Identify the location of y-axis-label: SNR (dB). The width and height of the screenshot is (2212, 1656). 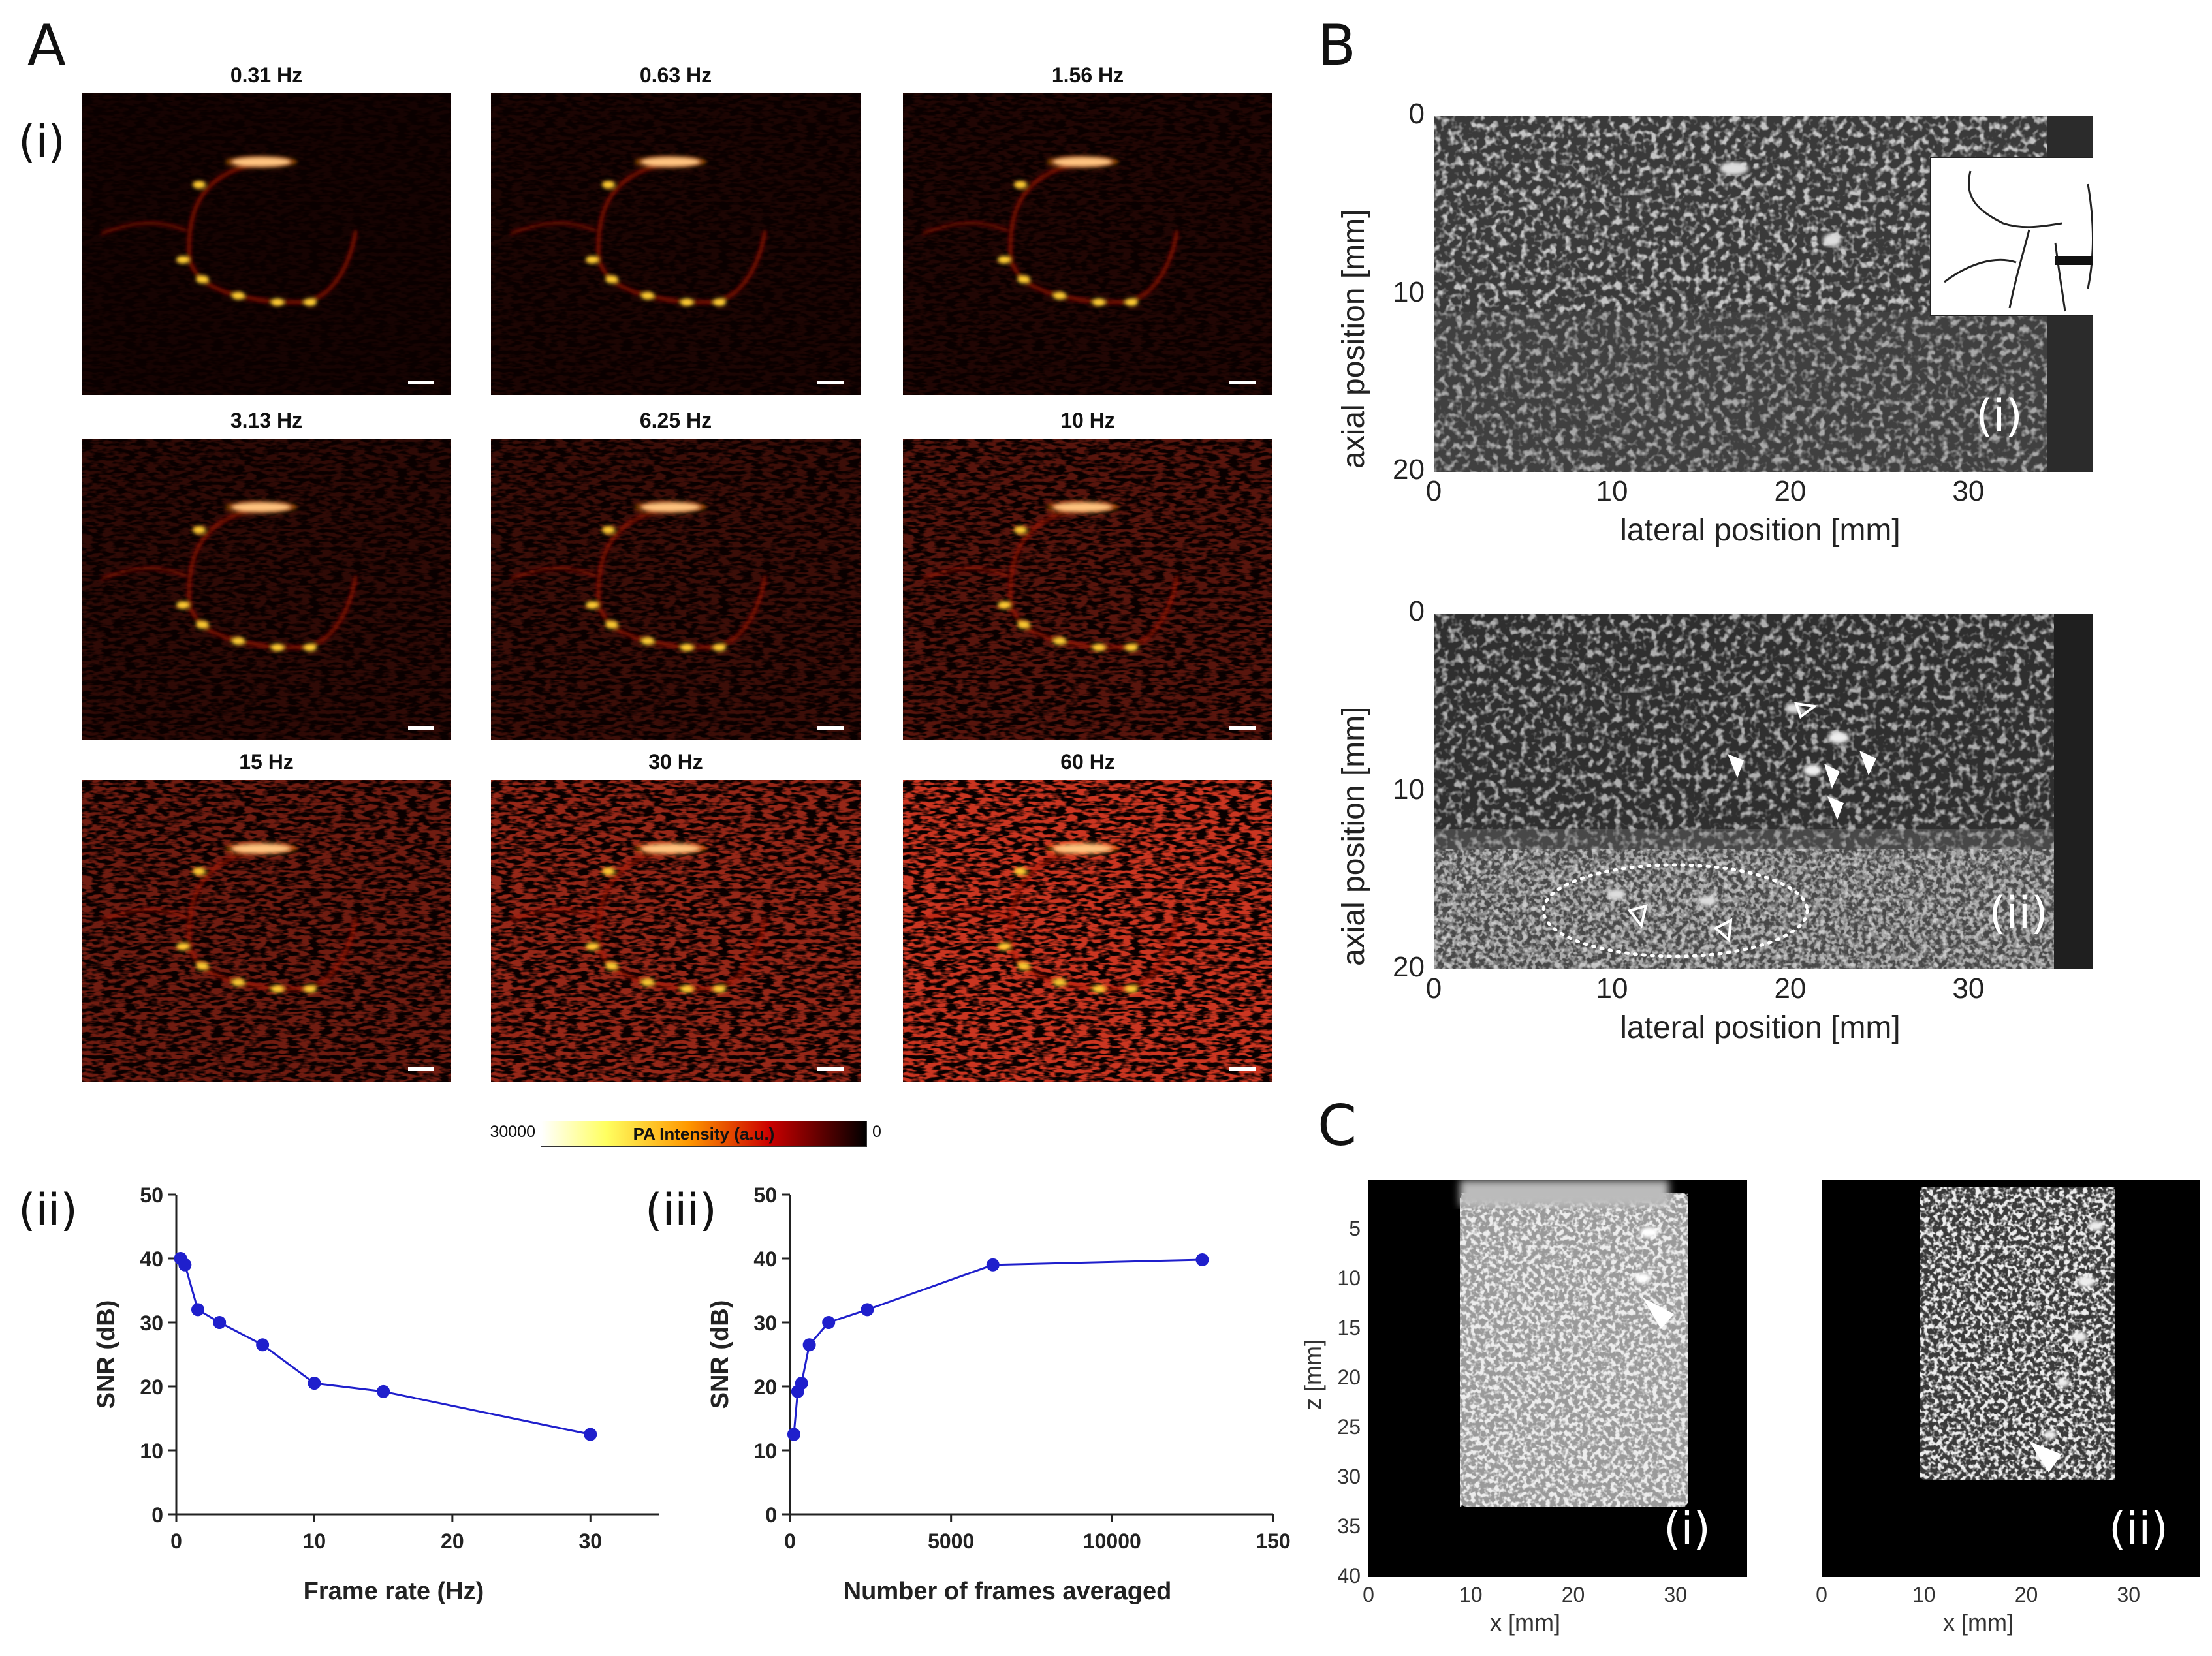
(106, 1354).